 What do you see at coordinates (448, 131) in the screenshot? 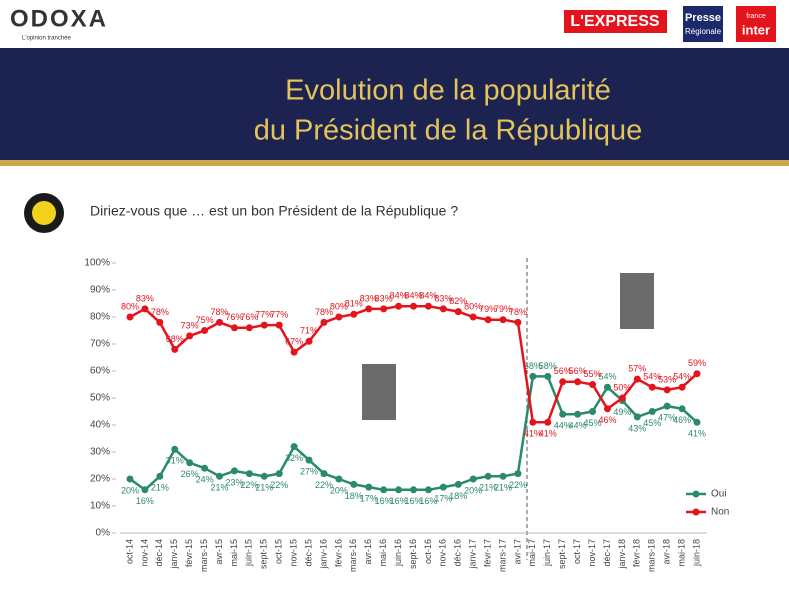
I see `banner-title: du Président de la République` at bounding box center [448, 131].